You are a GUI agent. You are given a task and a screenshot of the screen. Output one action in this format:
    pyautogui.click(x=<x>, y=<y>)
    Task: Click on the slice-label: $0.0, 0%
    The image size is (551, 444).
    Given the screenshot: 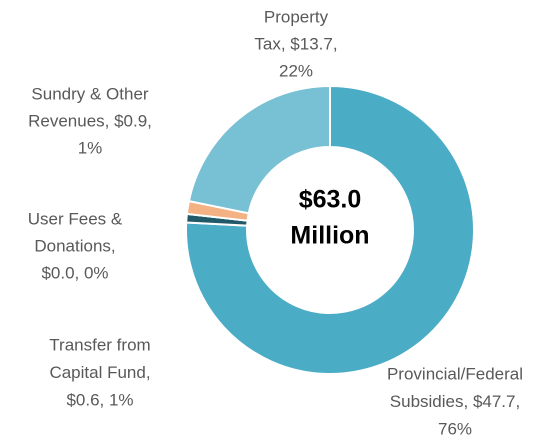 What is the action you would take?
    pyautogui.click(x=74, y=272)
    